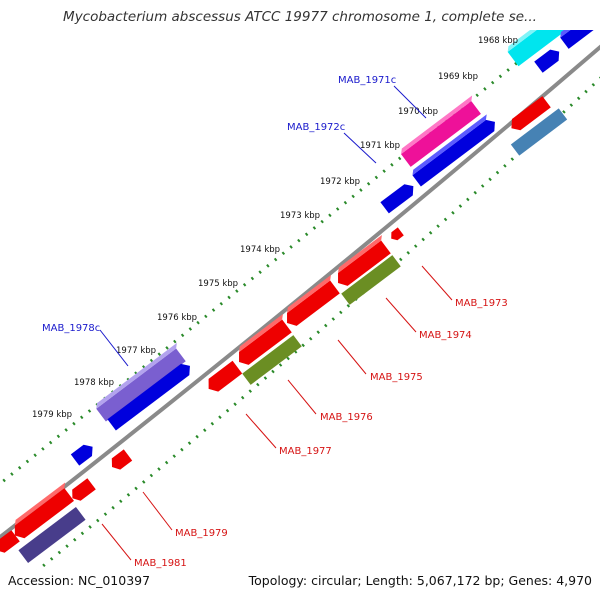 The width and height of the screenshot is (600, 600). I want to click on gene-feature-navy, so click(52, 535).